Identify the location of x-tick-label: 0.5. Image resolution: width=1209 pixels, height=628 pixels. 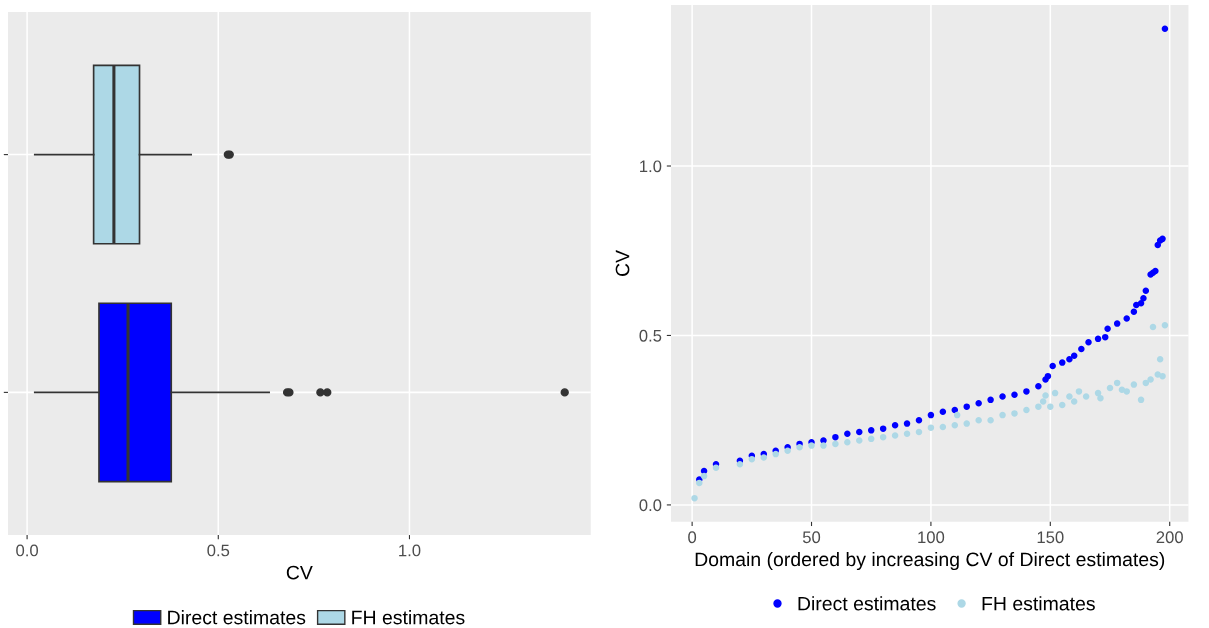
(218, 550).